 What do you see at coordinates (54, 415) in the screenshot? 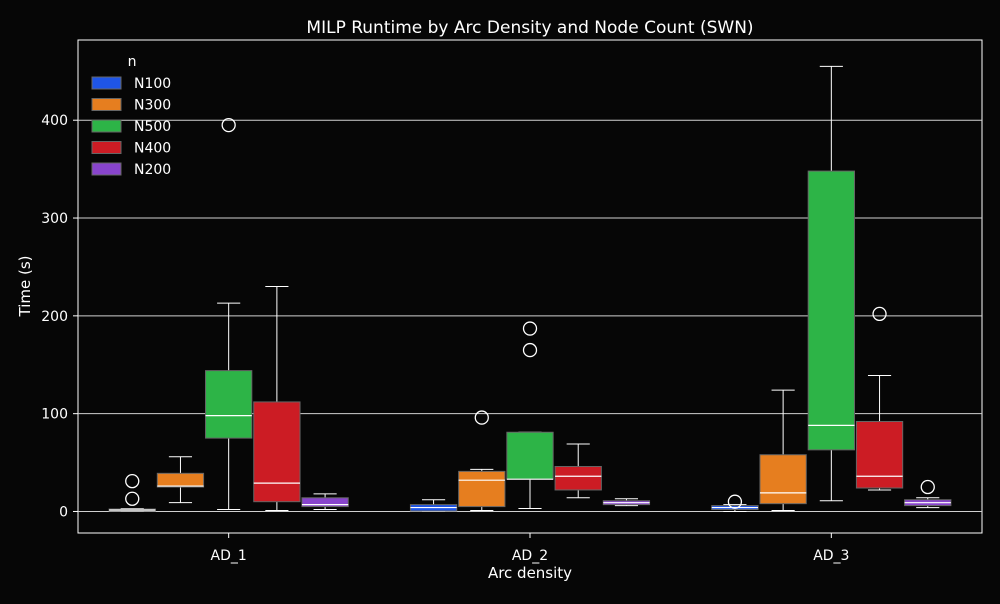
I see `y-tick-label: 100` at bounding box center [54, 415].